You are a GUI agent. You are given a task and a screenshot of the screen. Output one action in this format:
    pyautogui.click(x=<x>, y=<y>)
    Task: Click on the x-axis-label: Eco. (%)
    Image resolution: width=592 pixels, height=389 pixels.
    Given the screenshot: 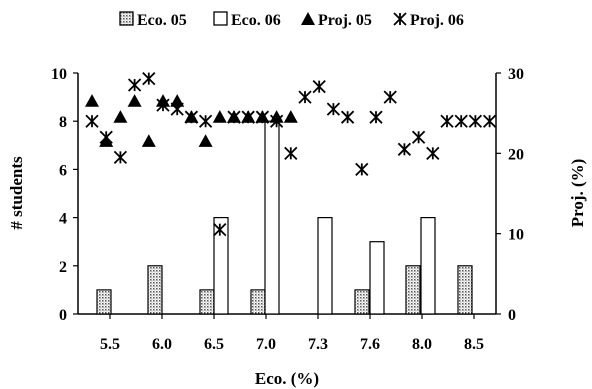 What is the action you would take?
    pyautogui.click(x=287, y=378)
    